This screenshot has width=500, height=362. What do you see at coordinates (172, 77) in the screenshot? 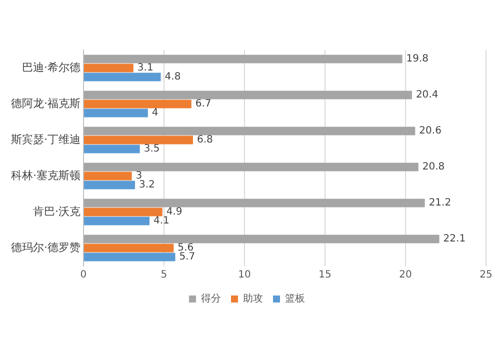
I see `data-label: 4.8` at bounding box center [172, 77].